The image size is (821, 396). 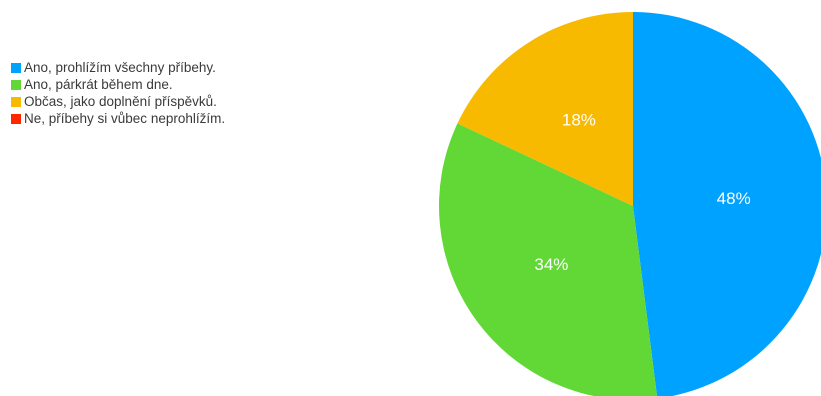 I want to click on legend-item: Ne, příbehy si vůbec neprohlížím., so click(x=118, y=118).